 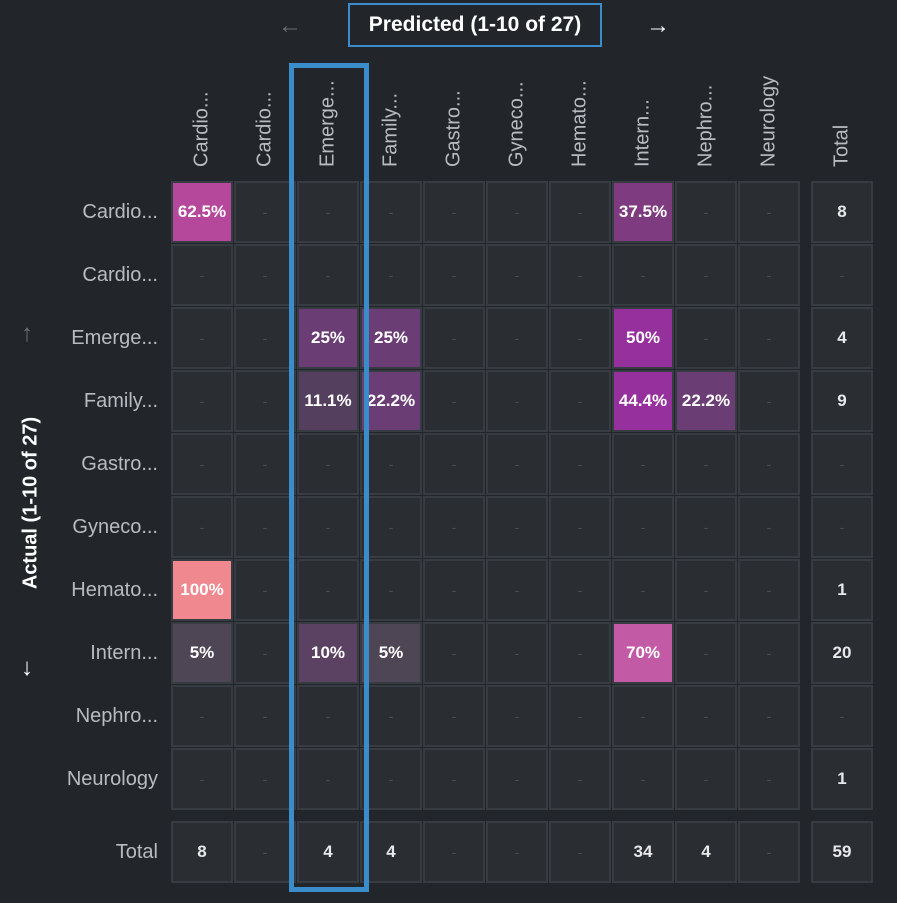 What do you see at coordinates (328, 653) in the screenshot?
I see `matrix-cell: 10%` at bounding box center [328, 653].